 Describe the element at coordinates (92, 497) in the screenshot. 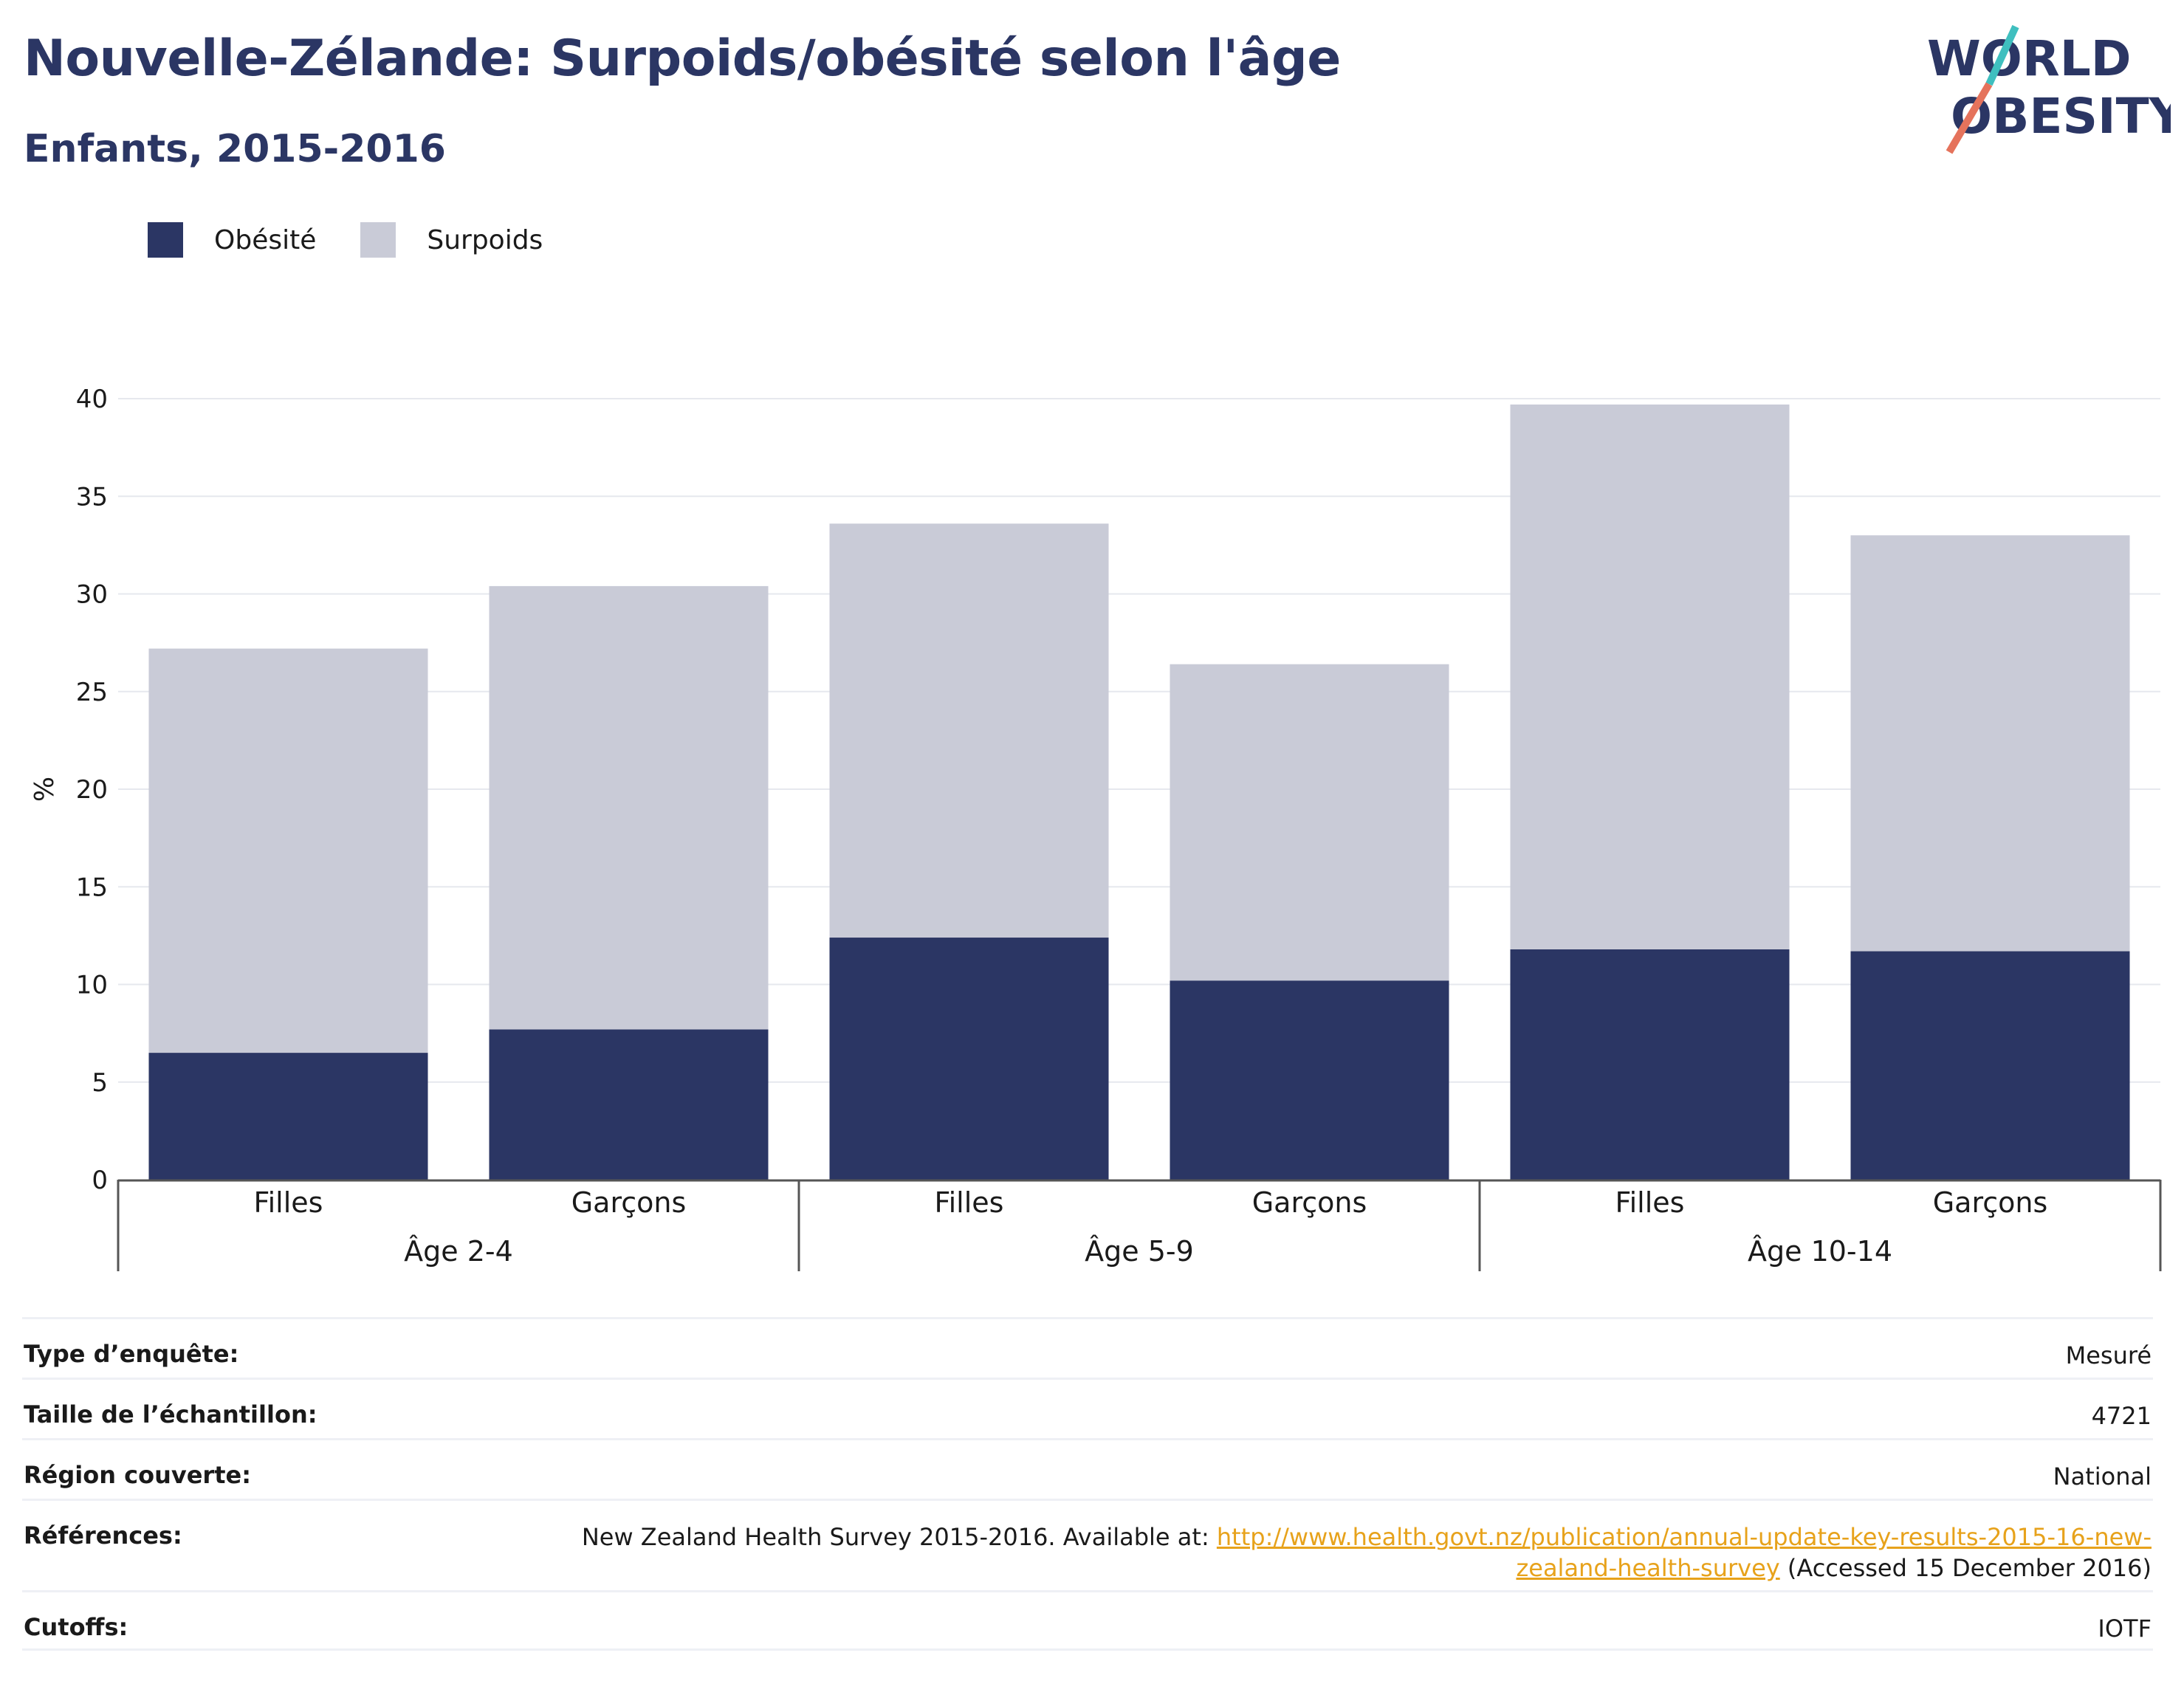

I see `y-tick-label: 35` at that location.